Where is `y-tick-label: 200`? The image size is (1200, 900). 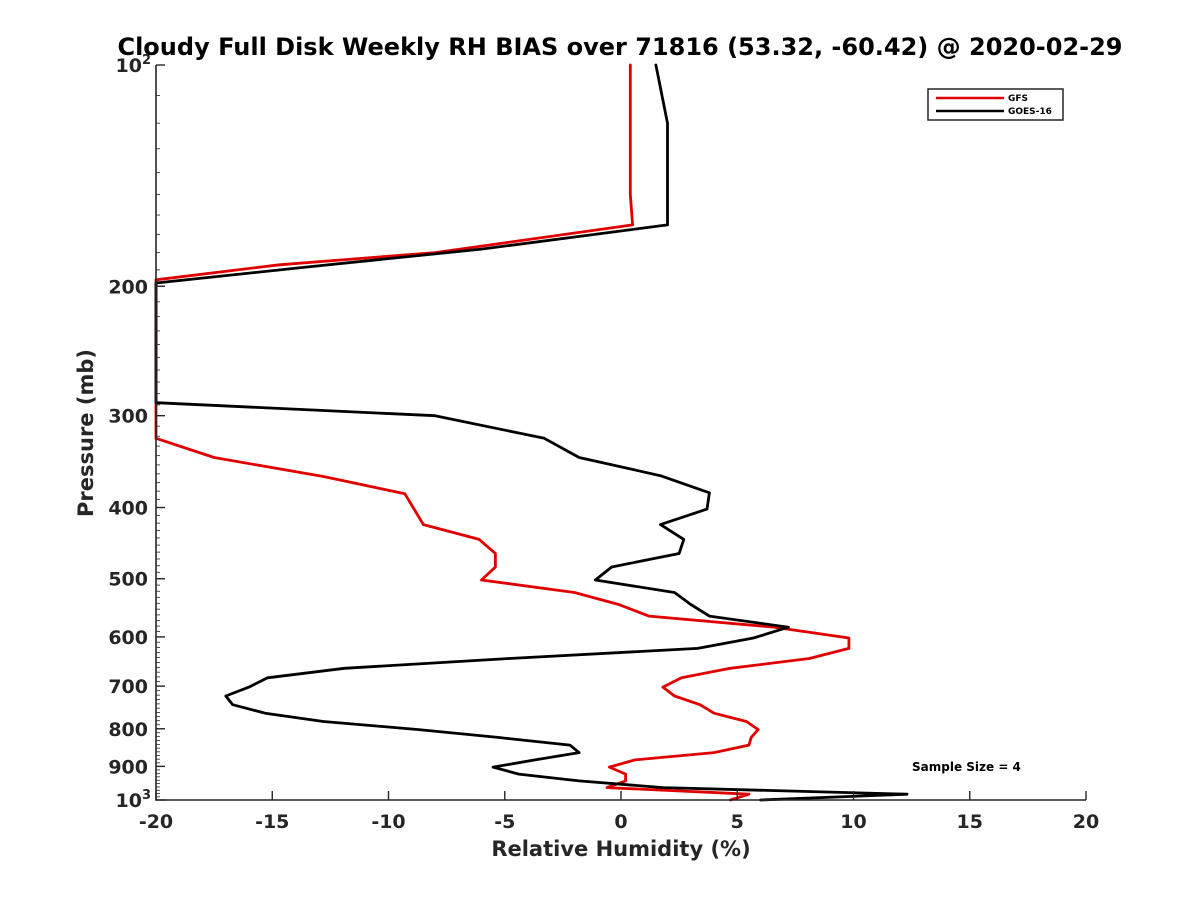 y-tick-label: 200 is located at coordinates (128, 287).